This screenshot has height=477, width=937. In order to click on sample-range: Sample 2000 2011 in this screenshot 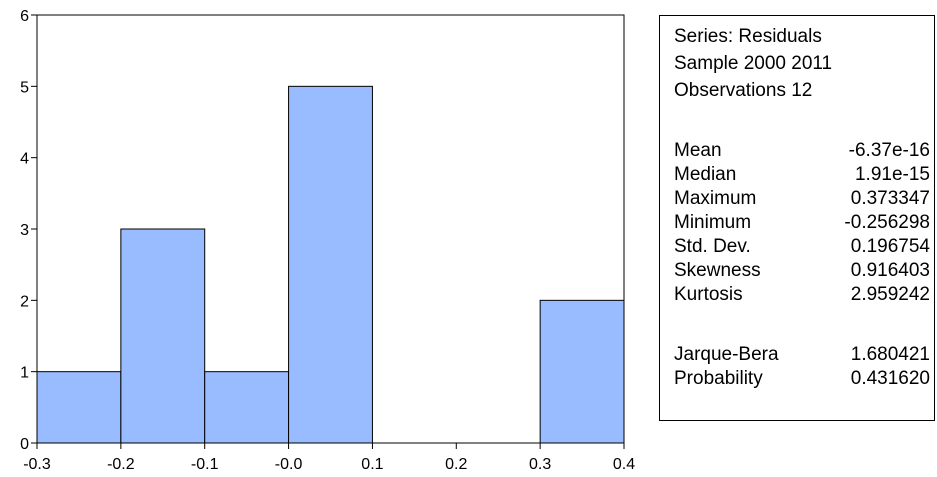, I will do `click(753, 63)`.